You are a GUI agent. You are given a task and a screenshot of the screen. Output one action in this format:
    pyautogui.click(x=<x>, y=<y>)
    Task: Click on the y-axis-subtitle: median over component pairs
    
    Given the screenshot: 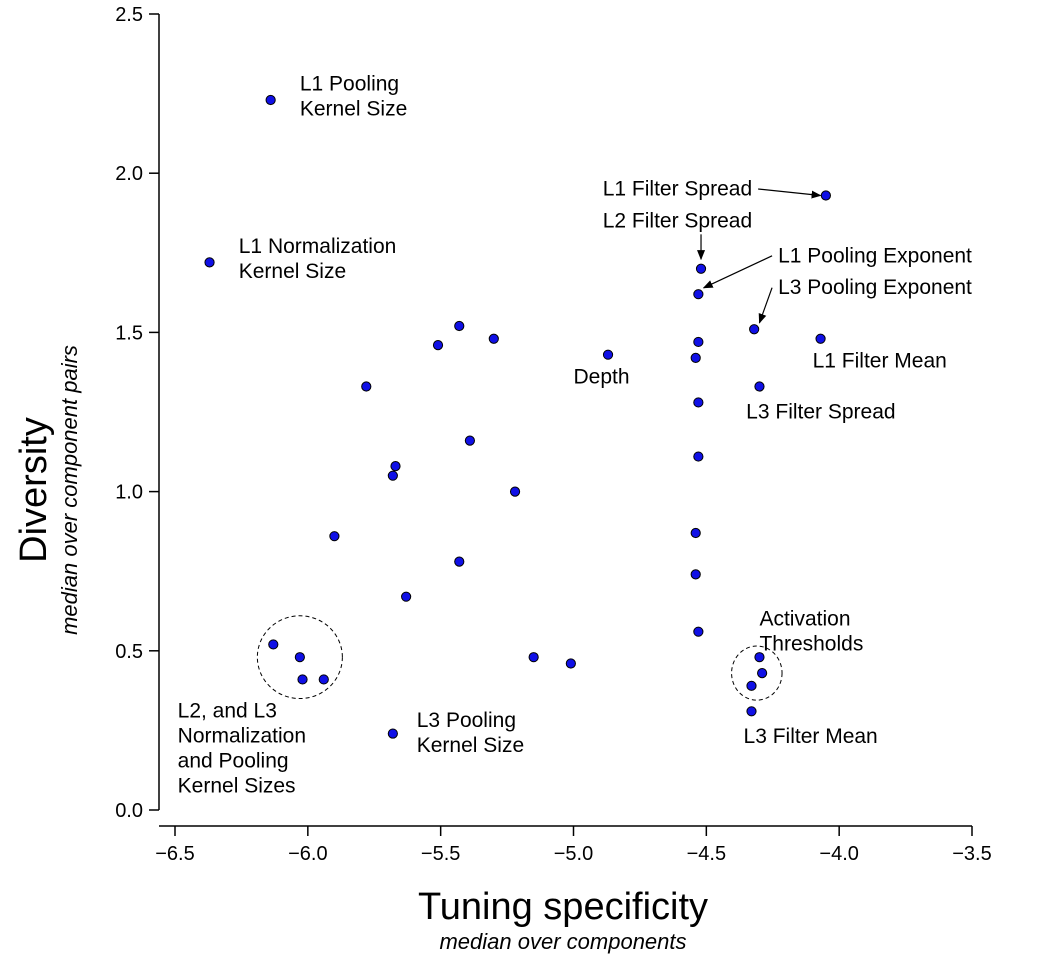 What is the action you would take?
    pyautogui.click(x=69, y=490)
    